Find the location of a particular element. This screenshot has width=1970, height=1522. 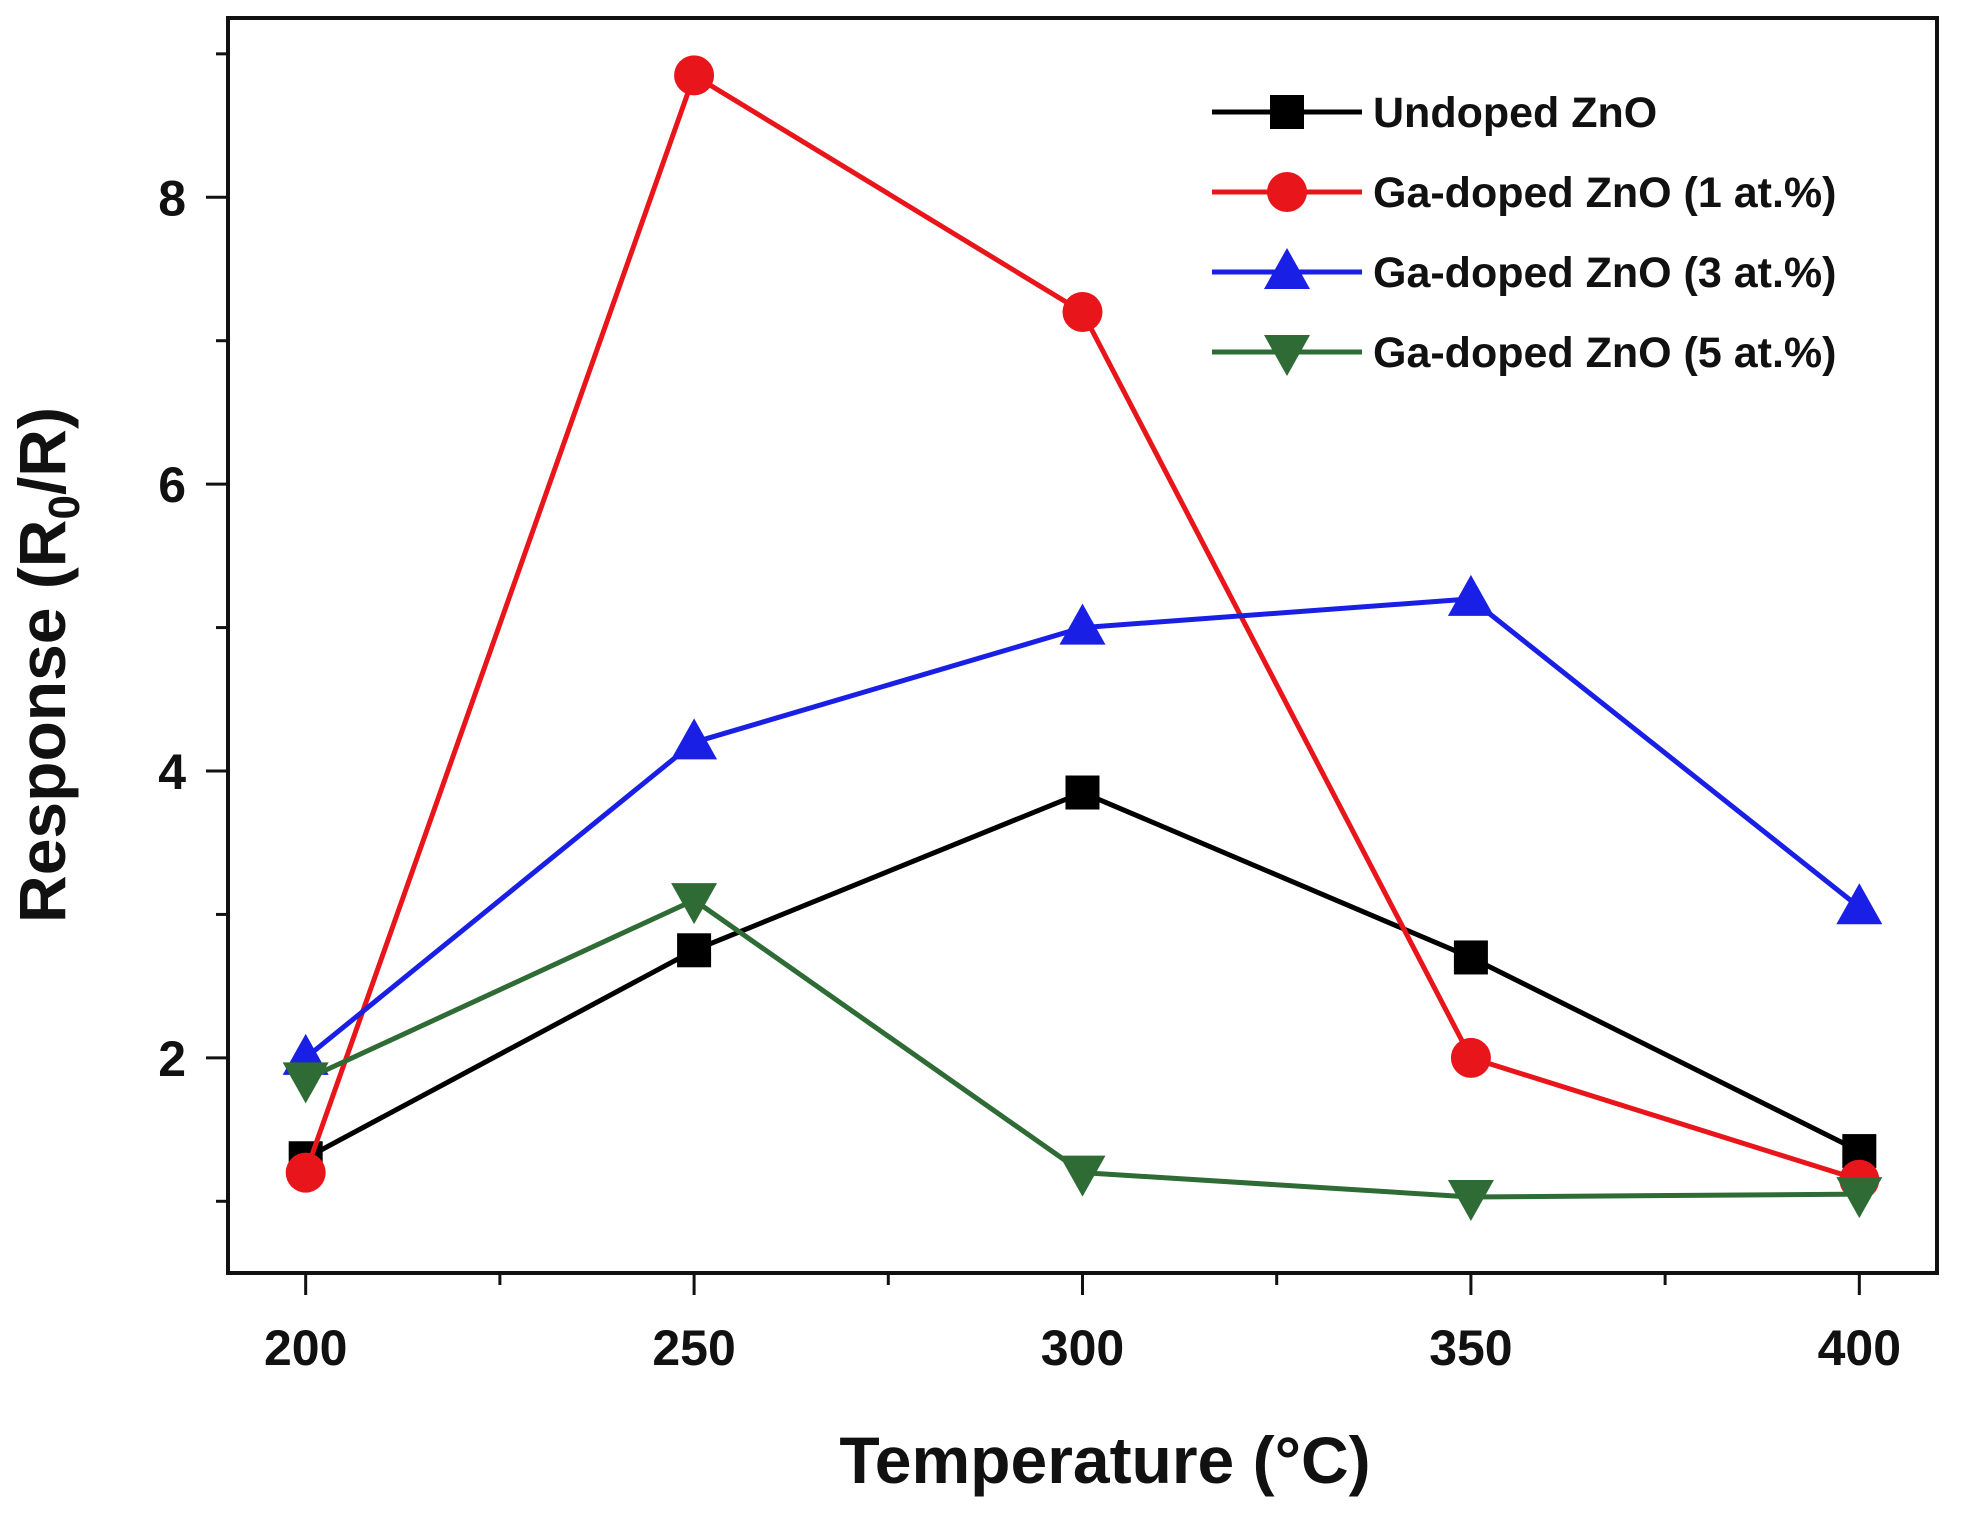

legend-item: Ga-doped ZnO (3 at.%) is located at coordinates (1524, 272).